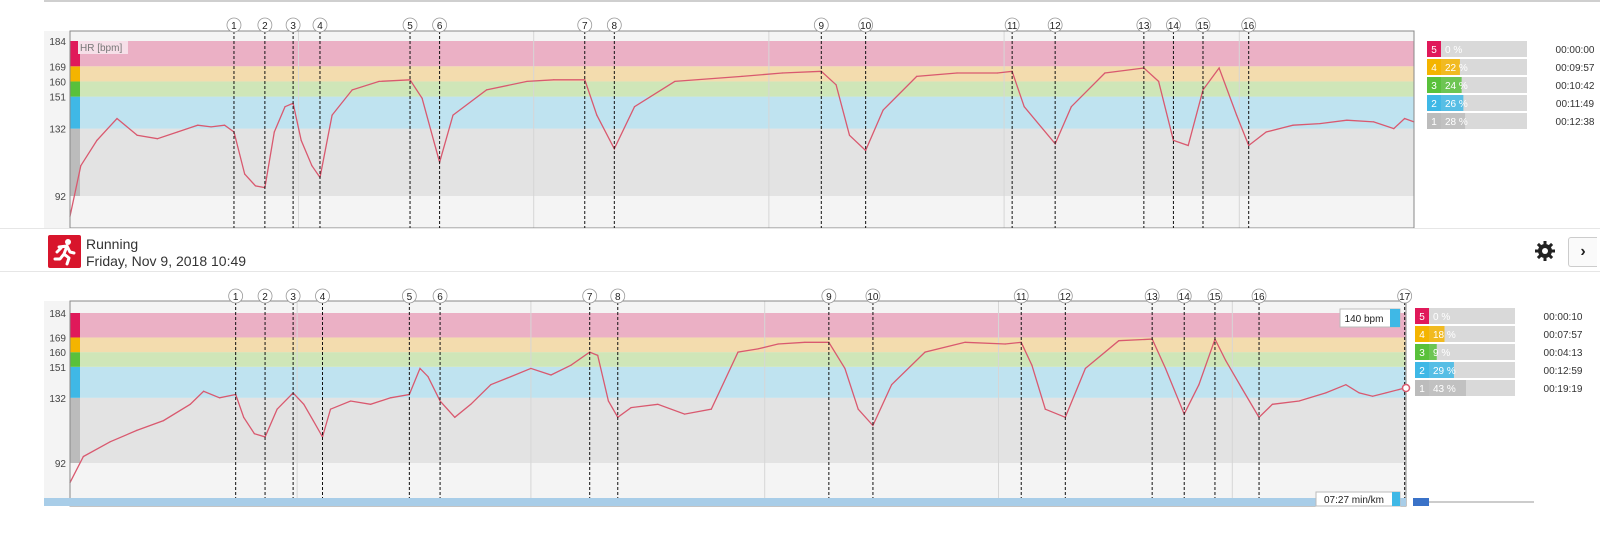 This screenshot has height=536, width=1600. What do you see at coordinates (725, 502) in the screenshot?
I see `pace-strip` at bounding box center [725, 502].